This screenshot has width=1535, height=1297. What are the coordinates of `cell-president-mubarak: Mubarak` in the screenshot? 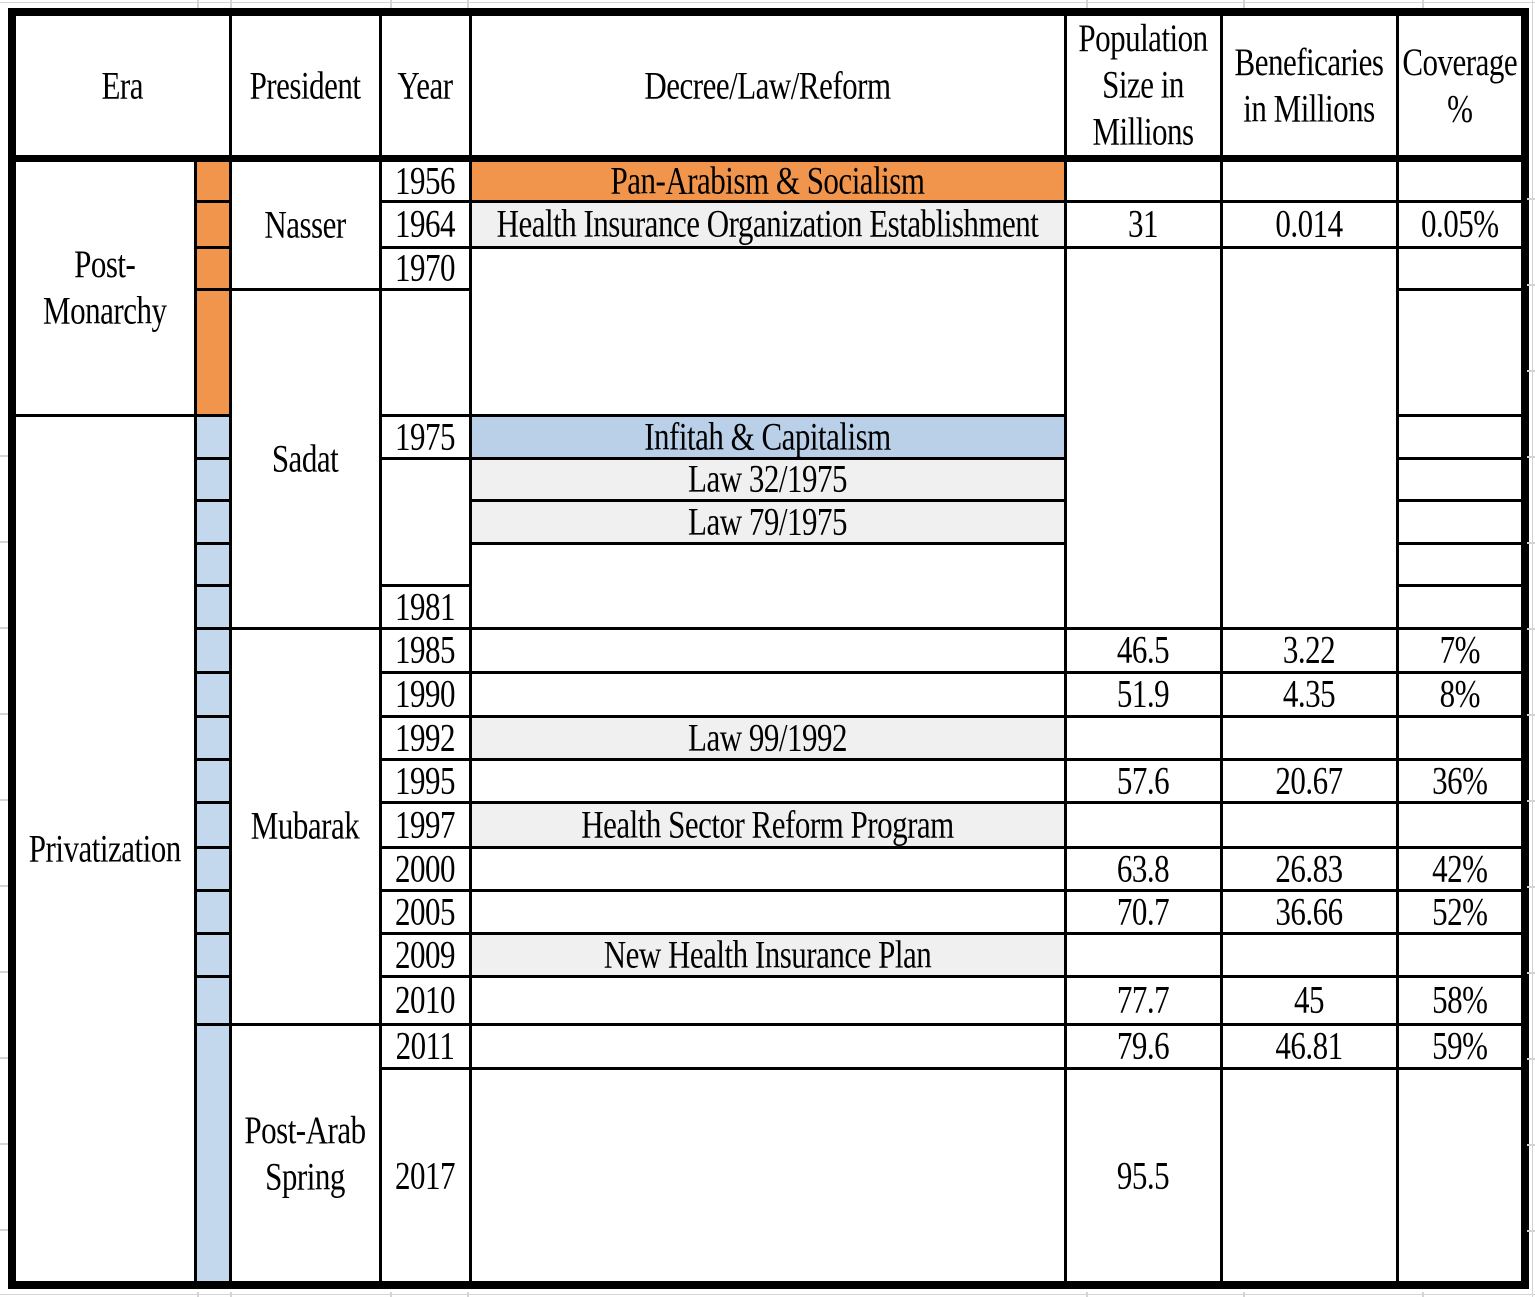 It's located at (305, 826).